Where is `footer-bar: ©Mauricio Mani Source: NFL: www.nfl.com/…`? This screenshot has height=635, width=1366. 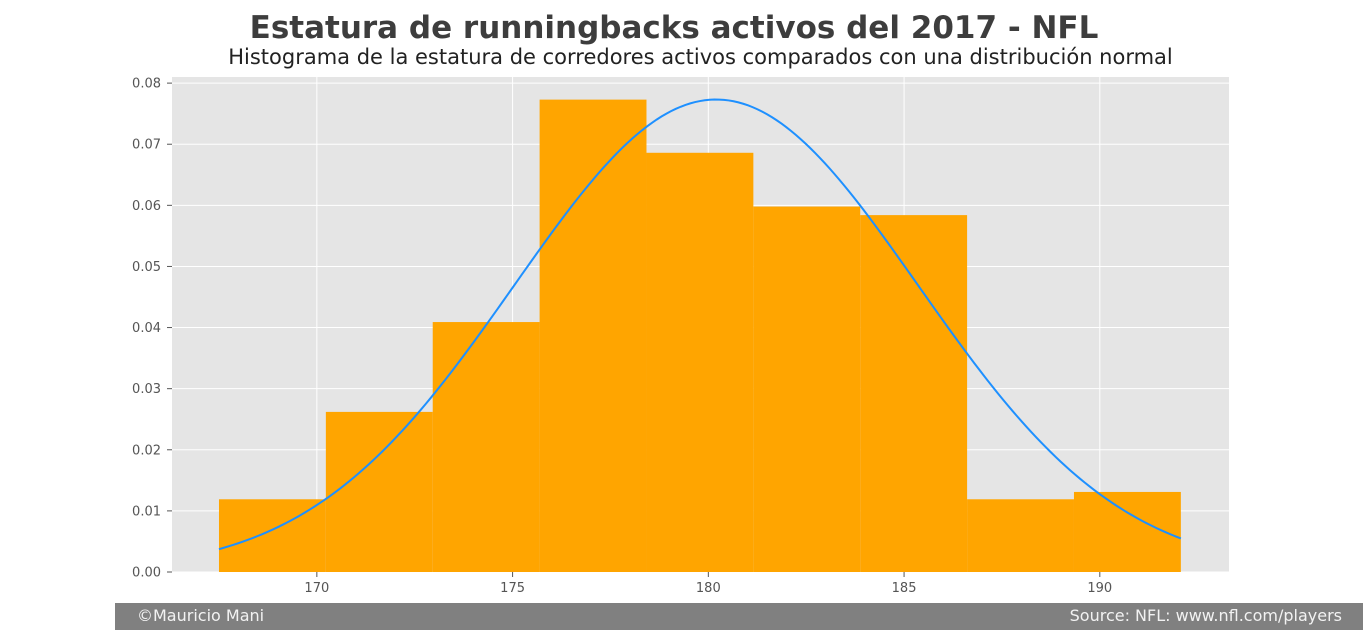 footer-bar: ©Mauricio Mani Source: NFL: www.nfl.com/… is located at coordinates (739, 616).